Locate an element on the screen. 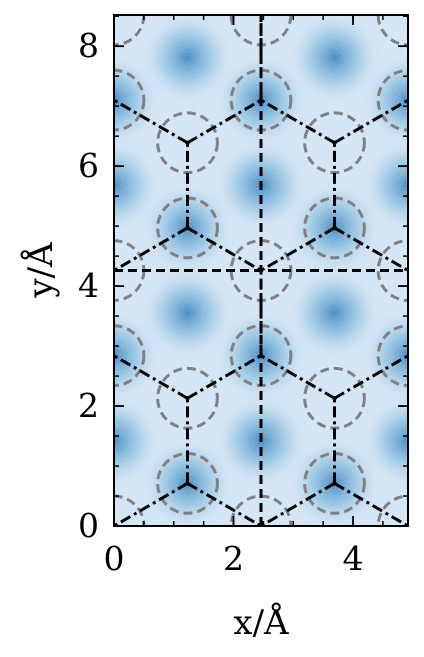  y-axis-label: y/Å is located at coordinates (40, 270).